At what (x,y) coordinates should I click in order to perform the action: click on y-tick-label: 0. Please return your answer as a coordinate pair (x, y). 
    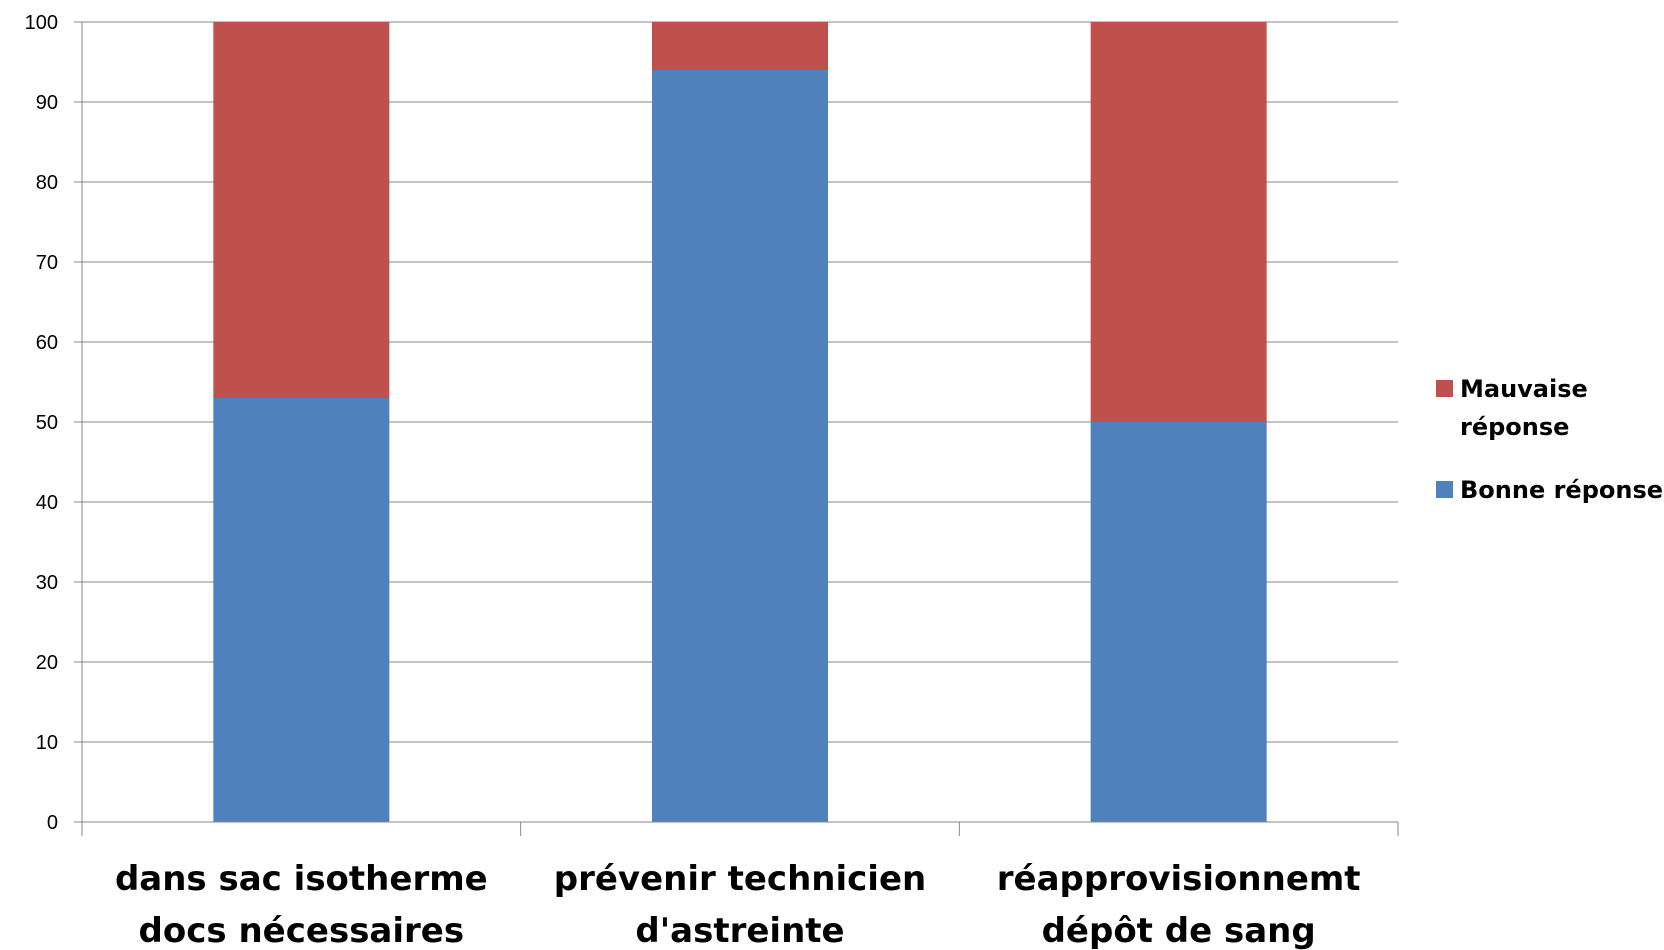
    Looking at the image, I should click on (52, 823).